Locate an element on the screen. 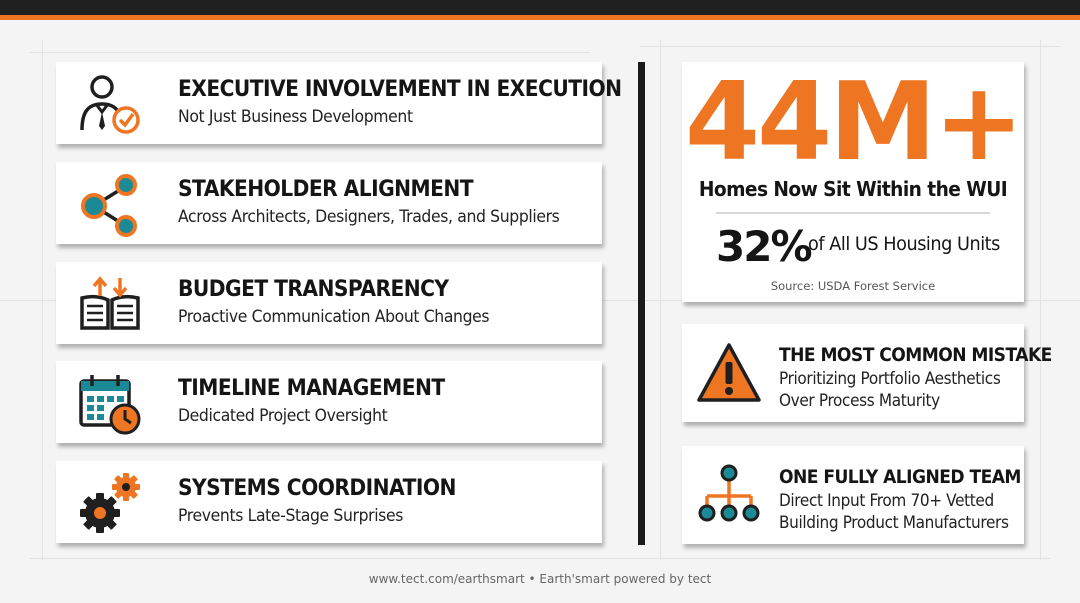 This screenshot has height=603, width=1080. share-network-icon is located at coordinates (109, 205).